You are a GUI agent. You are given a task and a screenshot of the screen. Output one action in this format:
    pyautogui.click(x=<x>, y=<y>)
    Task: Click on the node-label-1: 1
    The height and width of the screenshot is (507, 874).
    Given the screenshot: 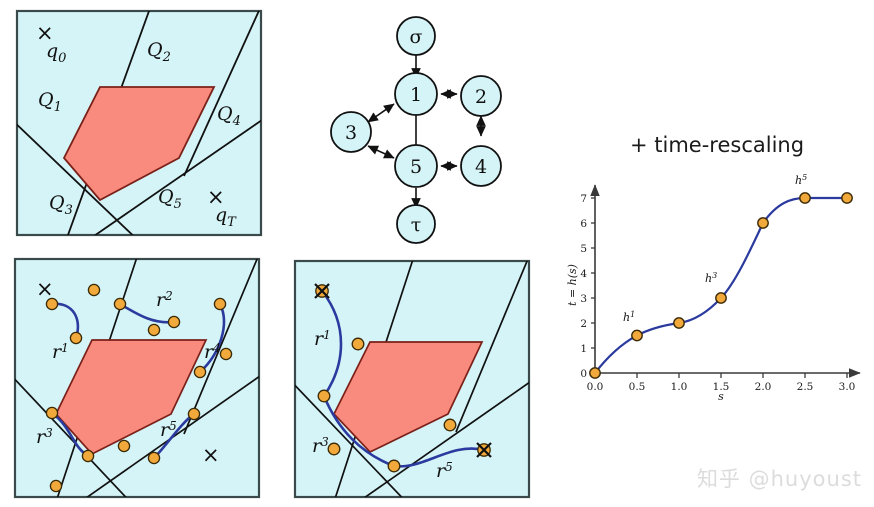 What is the action you would take?
    pyautogui.click(x=416, y=95)
    